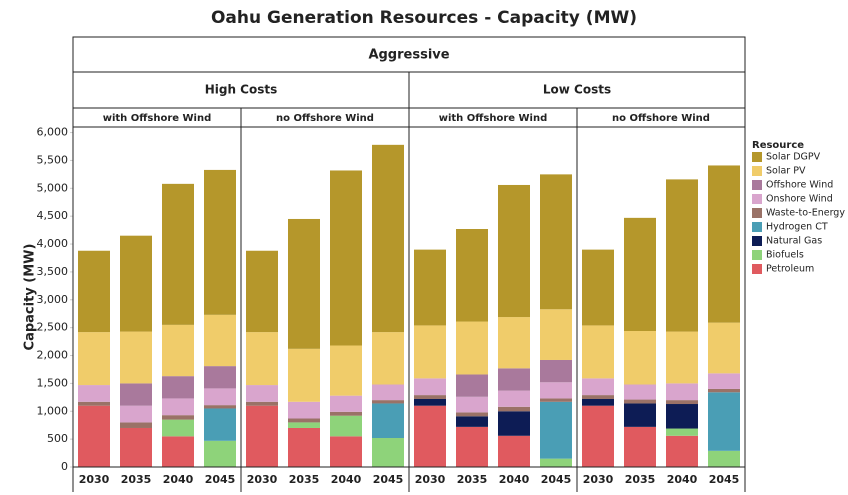 The image size is (848, 495). I want to click on y-tick-label: 2,500, so click(53, 327).